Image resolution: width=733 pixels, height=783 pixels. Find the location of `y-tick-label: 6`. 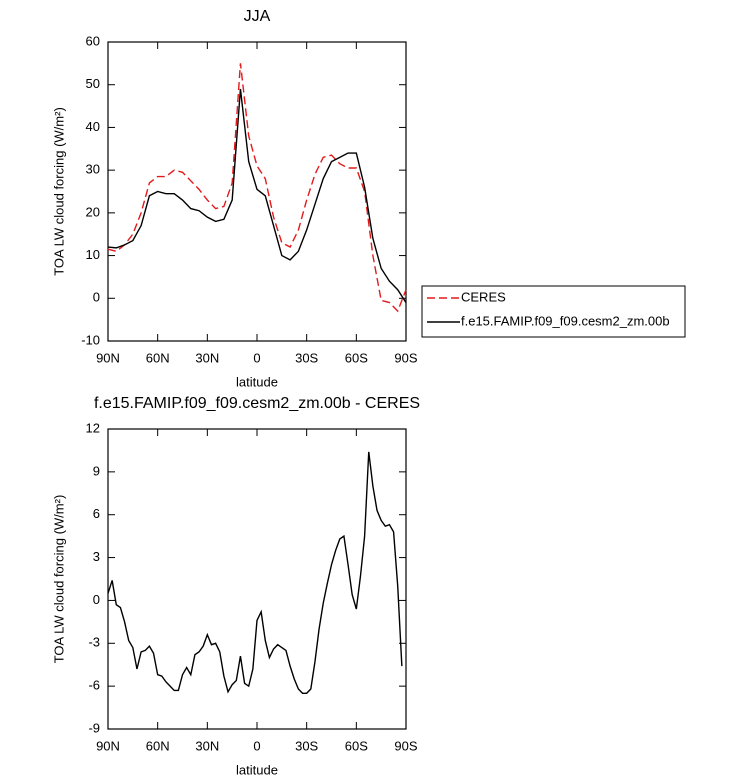

y-tick-label: 6 is located at coordinates (96, 513).